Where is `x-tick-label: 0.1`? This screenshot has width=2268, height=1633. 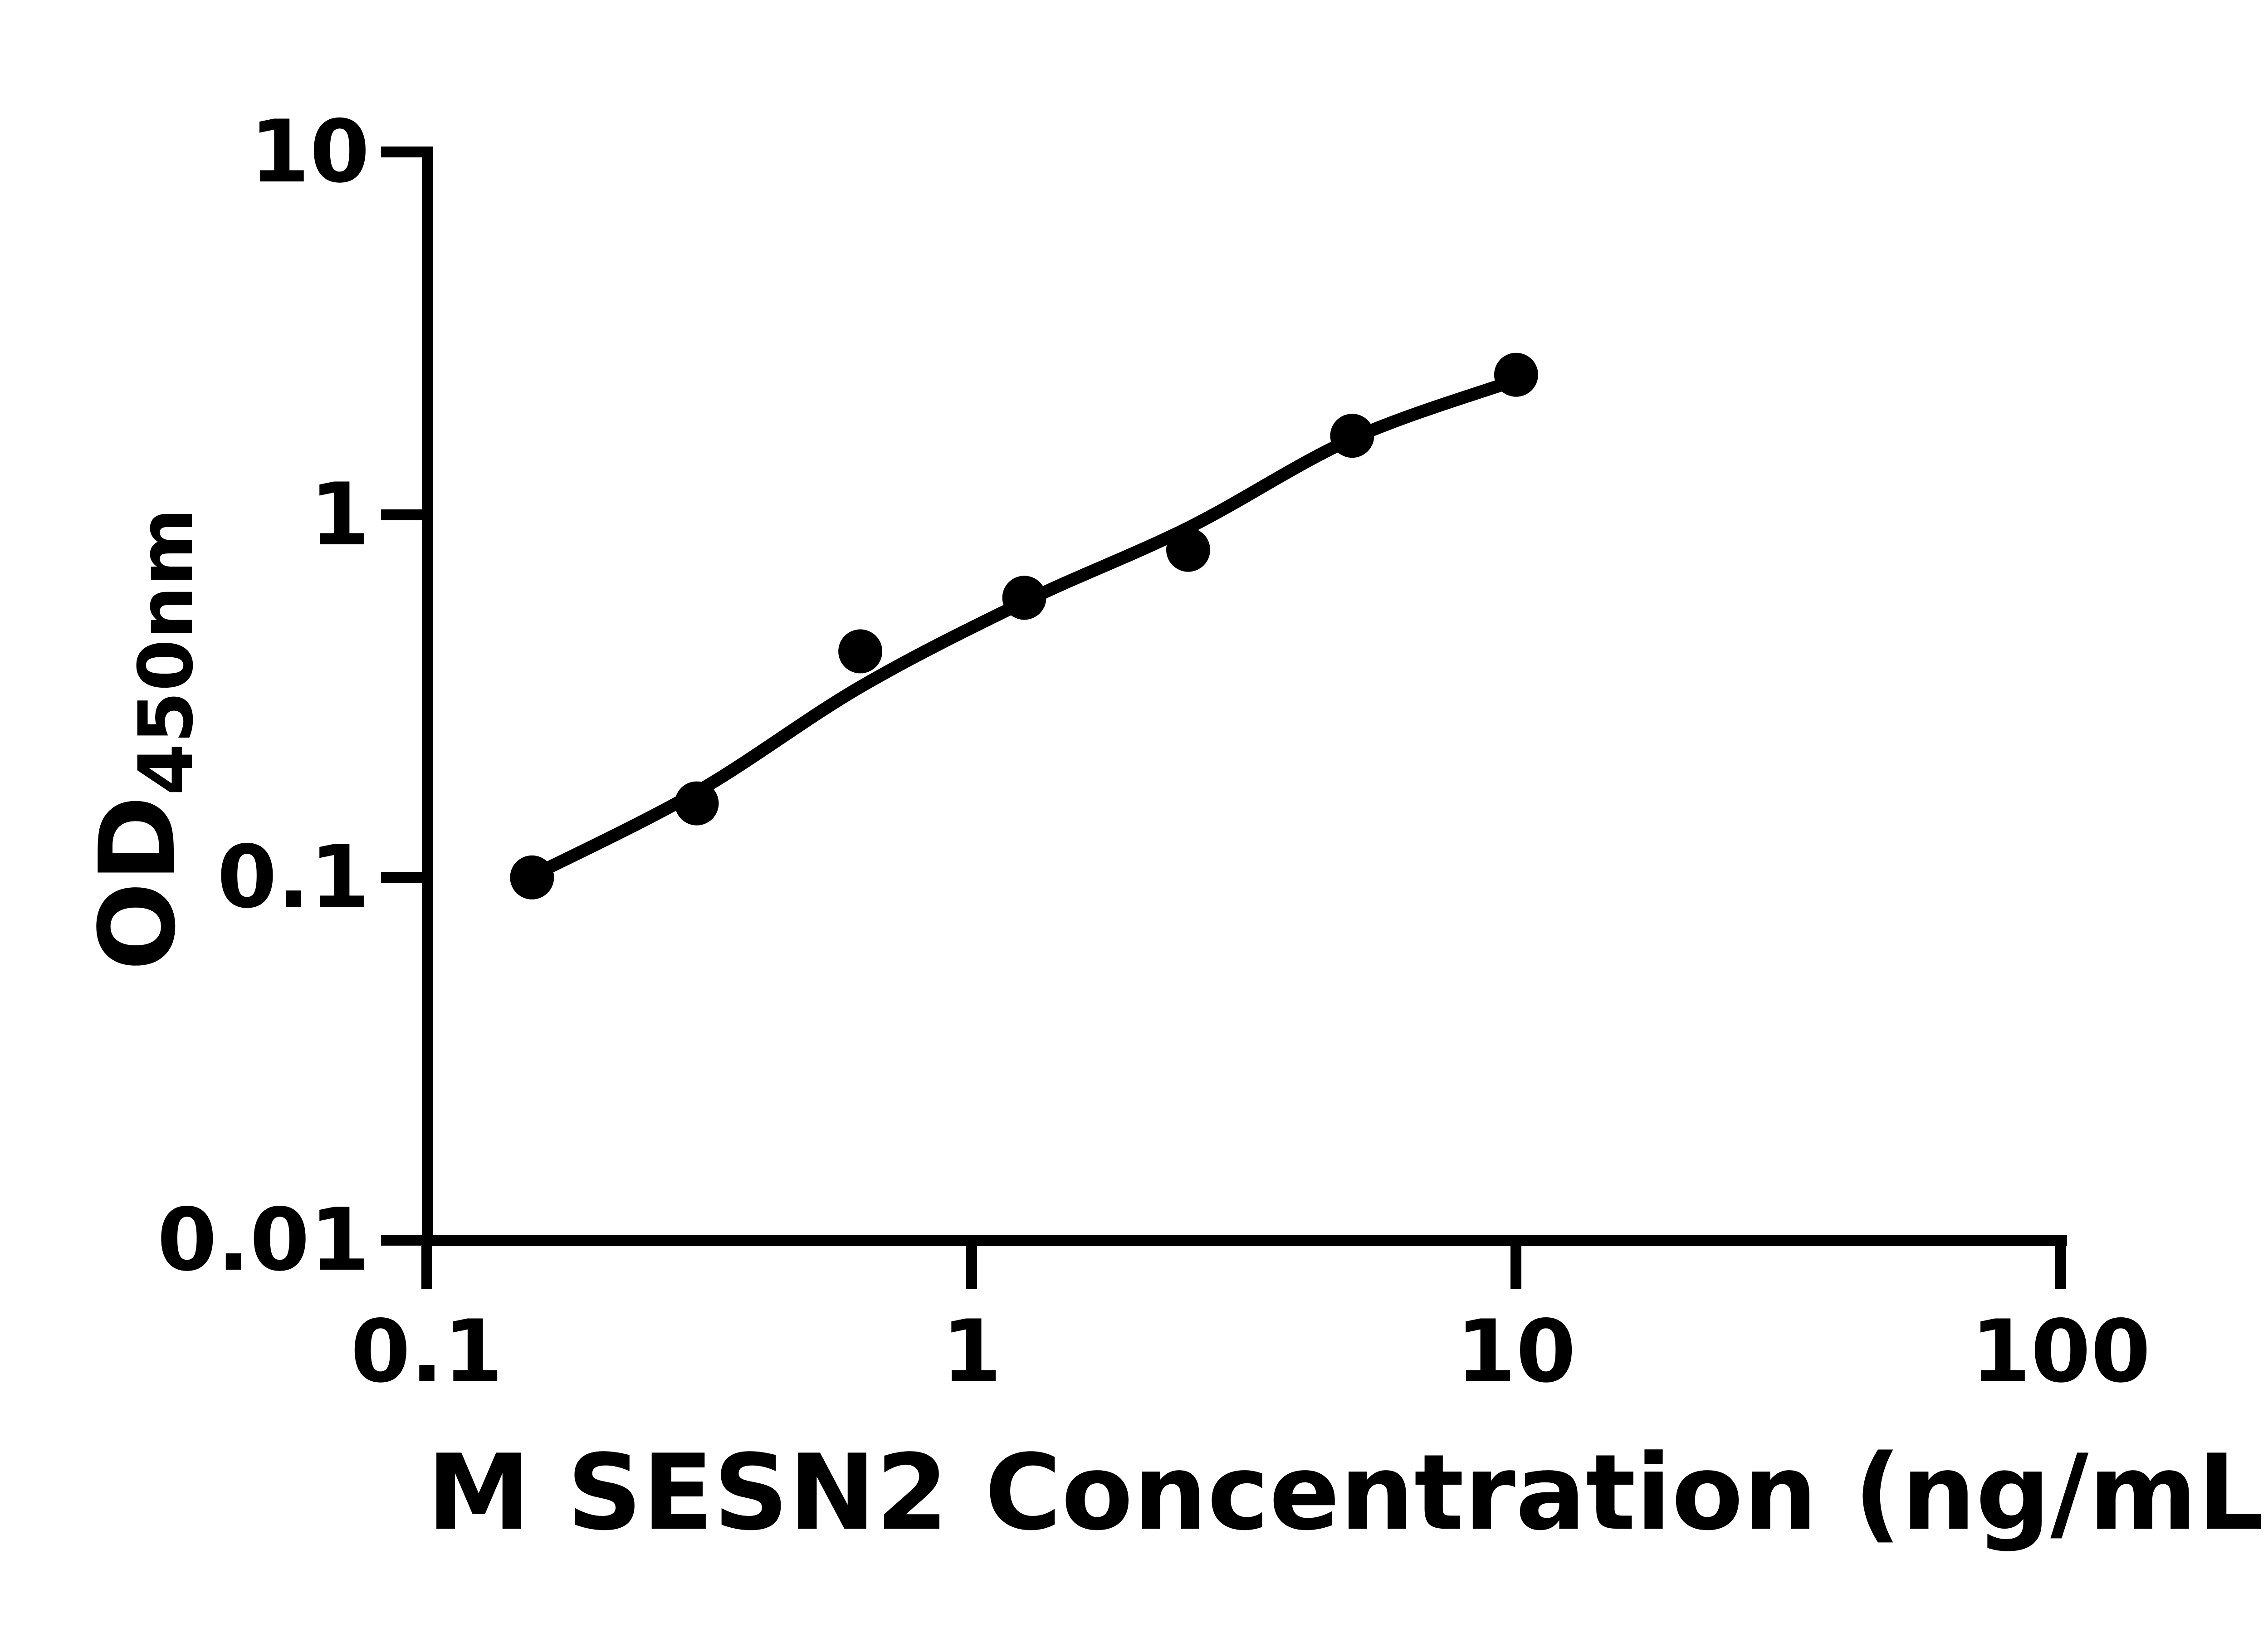 x-tick-label: 0.1 is located at coordinates (427, 1351).